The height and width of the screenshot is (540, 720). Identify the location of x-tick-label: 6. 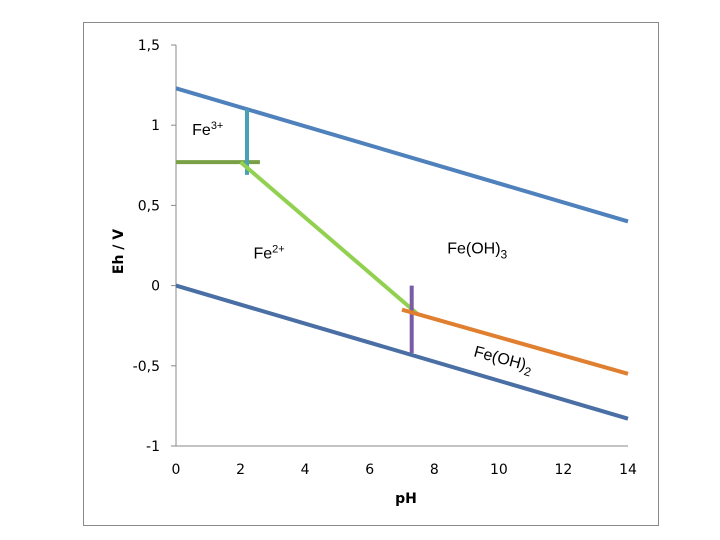
(369, 470).